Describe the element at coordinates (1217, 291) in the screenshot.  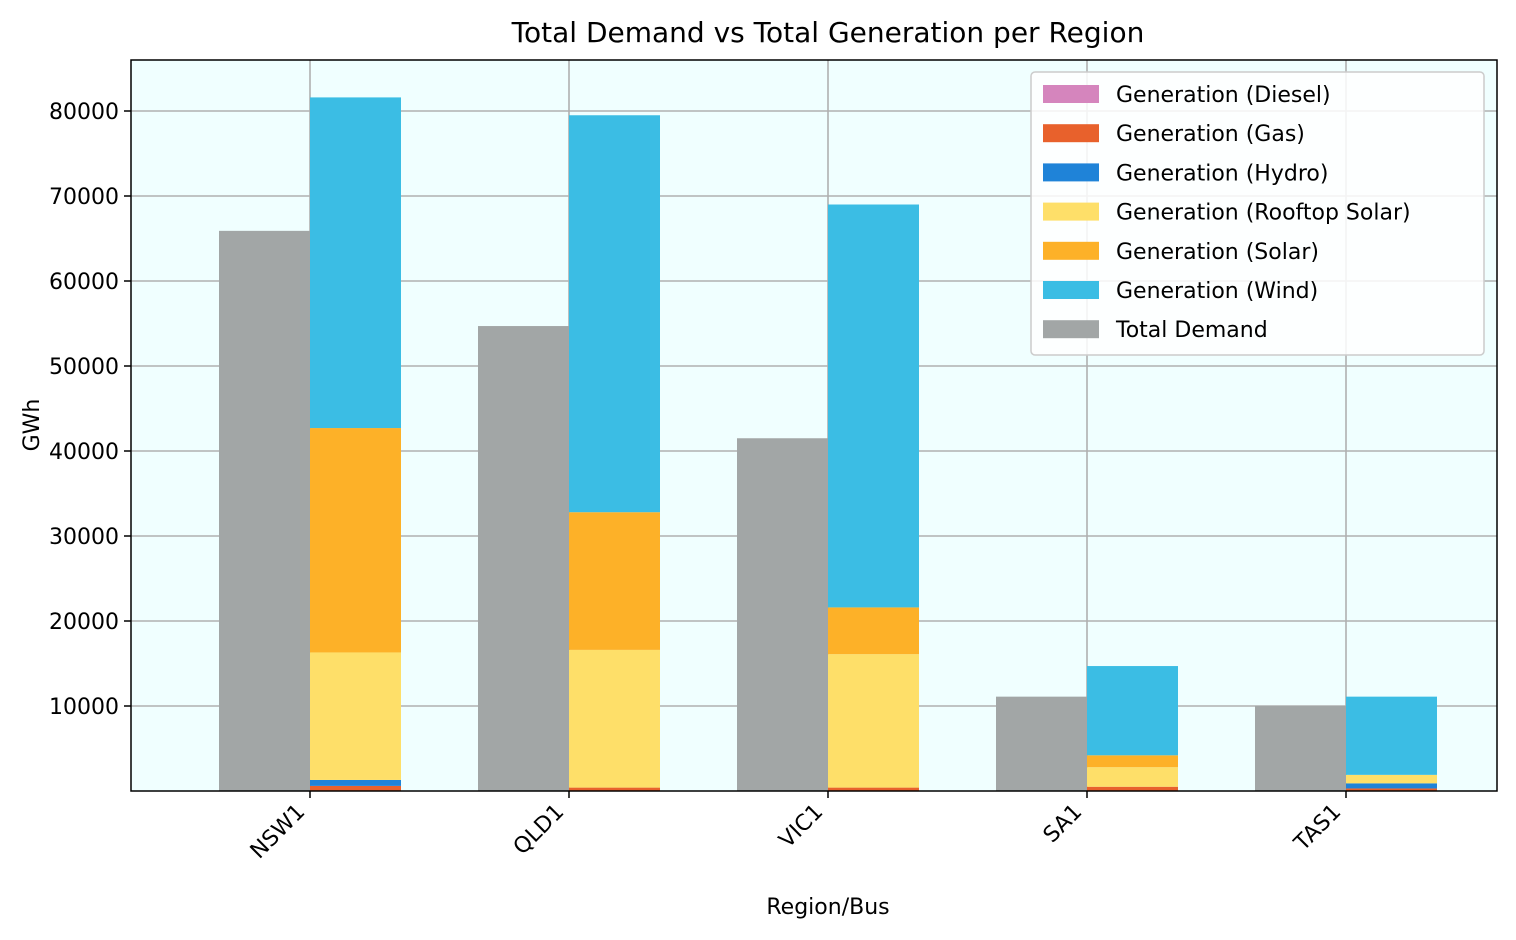
I see `legend-label: Generation (Wind)` at that location.